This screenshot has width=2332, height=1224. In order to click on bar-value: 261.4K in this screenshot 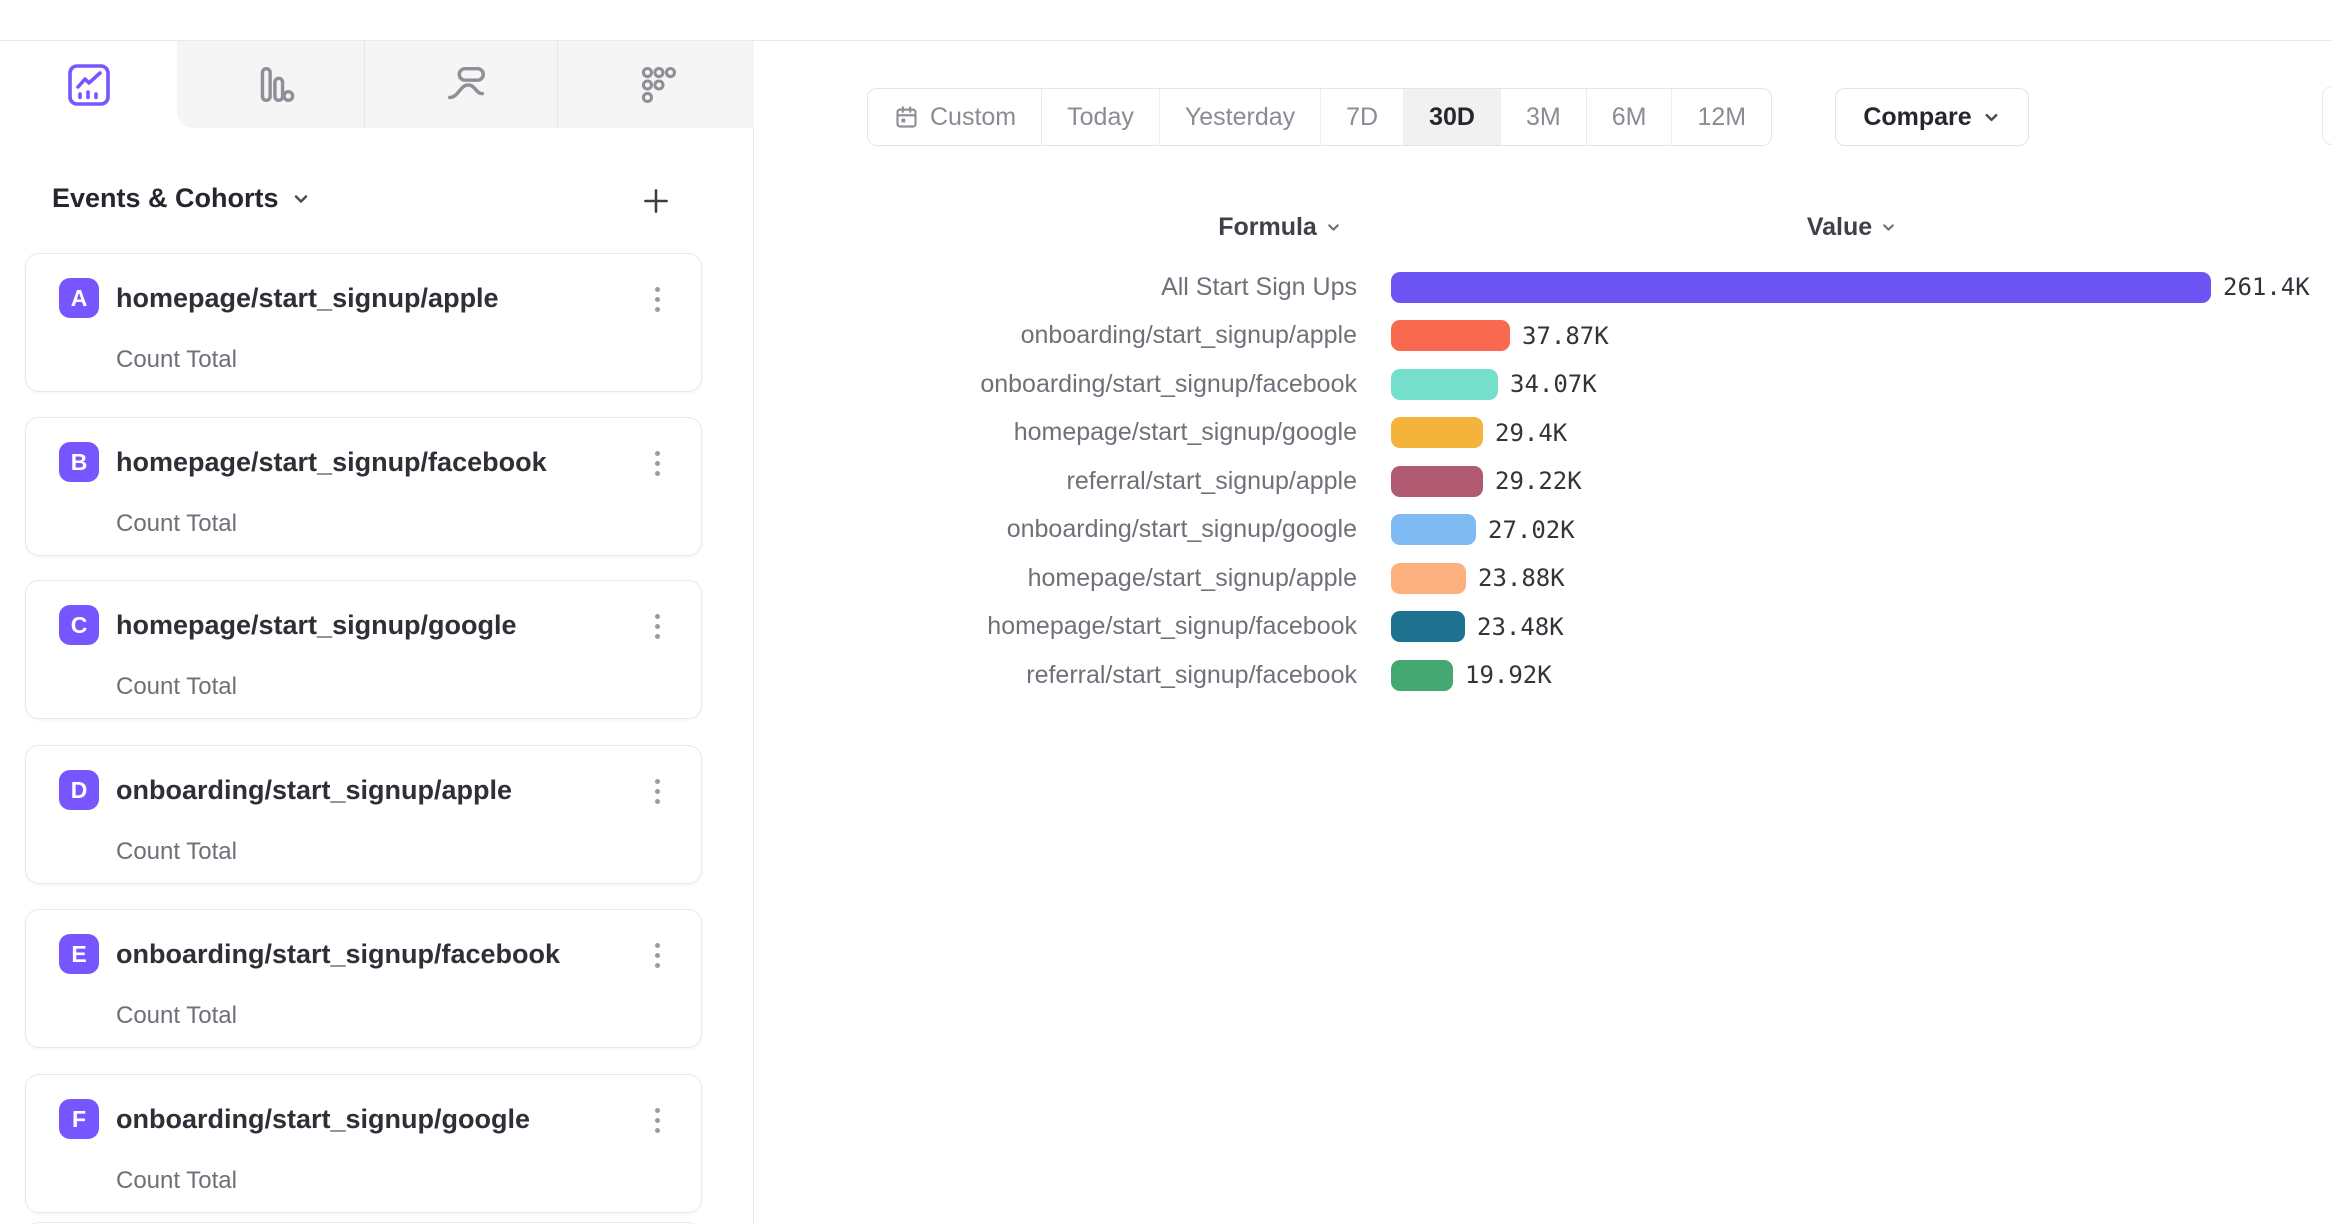, I will do `click(2266, 287)`.